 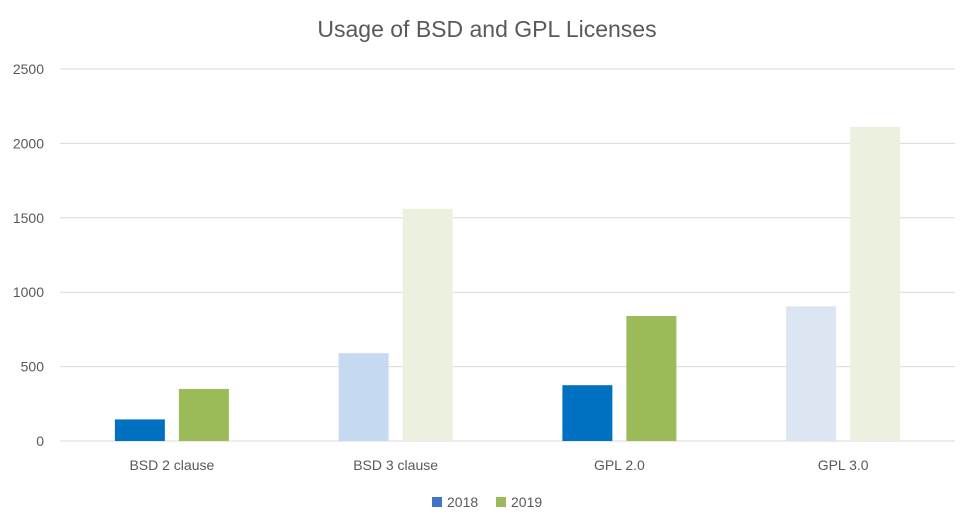 What do you see at coordinates (498, 465) in the screenshot?
I see `x-axis-ticks: BSD 2 clause BSD 3 clause GPL 2.0 GPL 3.0` at bounding box center [498, 465].